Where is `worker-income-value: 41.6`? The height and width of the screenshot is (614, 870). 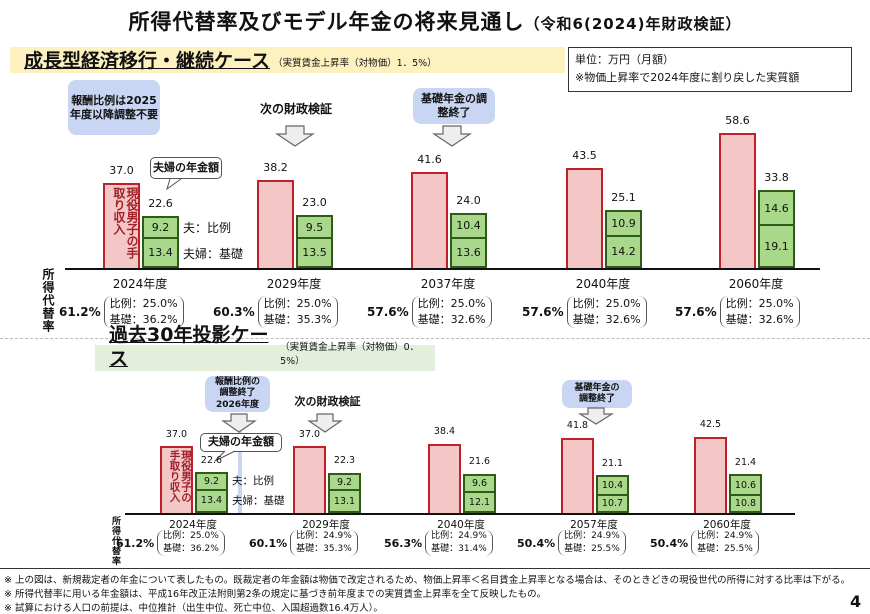
worker-income-value: 41.6 is located at coordinates (429, 160).